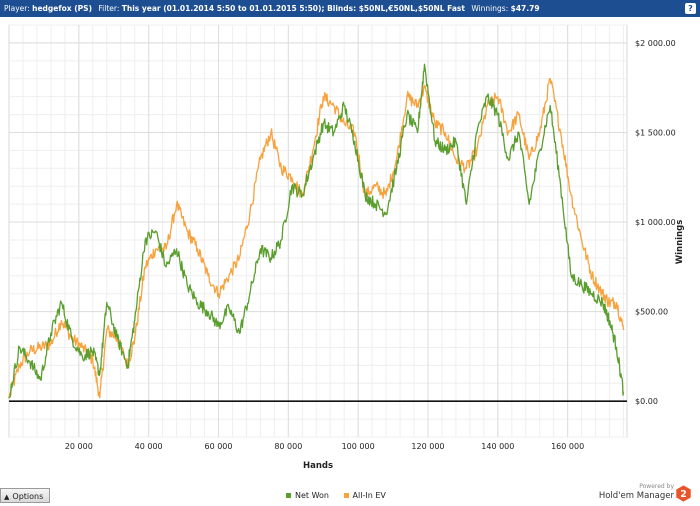 The image size is (700, 506). I want to click on y-tick-label: $500.00, so click(651, 312).